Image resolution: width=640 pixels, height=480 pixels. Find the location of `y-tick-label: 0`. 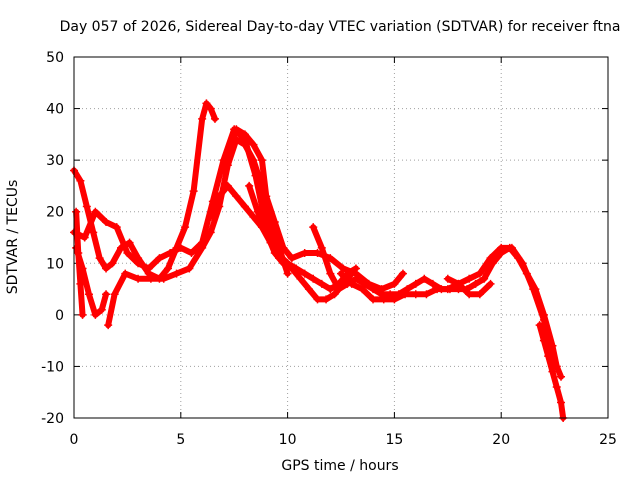

y-tick-label: 0 is located at coordinates (59, 316).